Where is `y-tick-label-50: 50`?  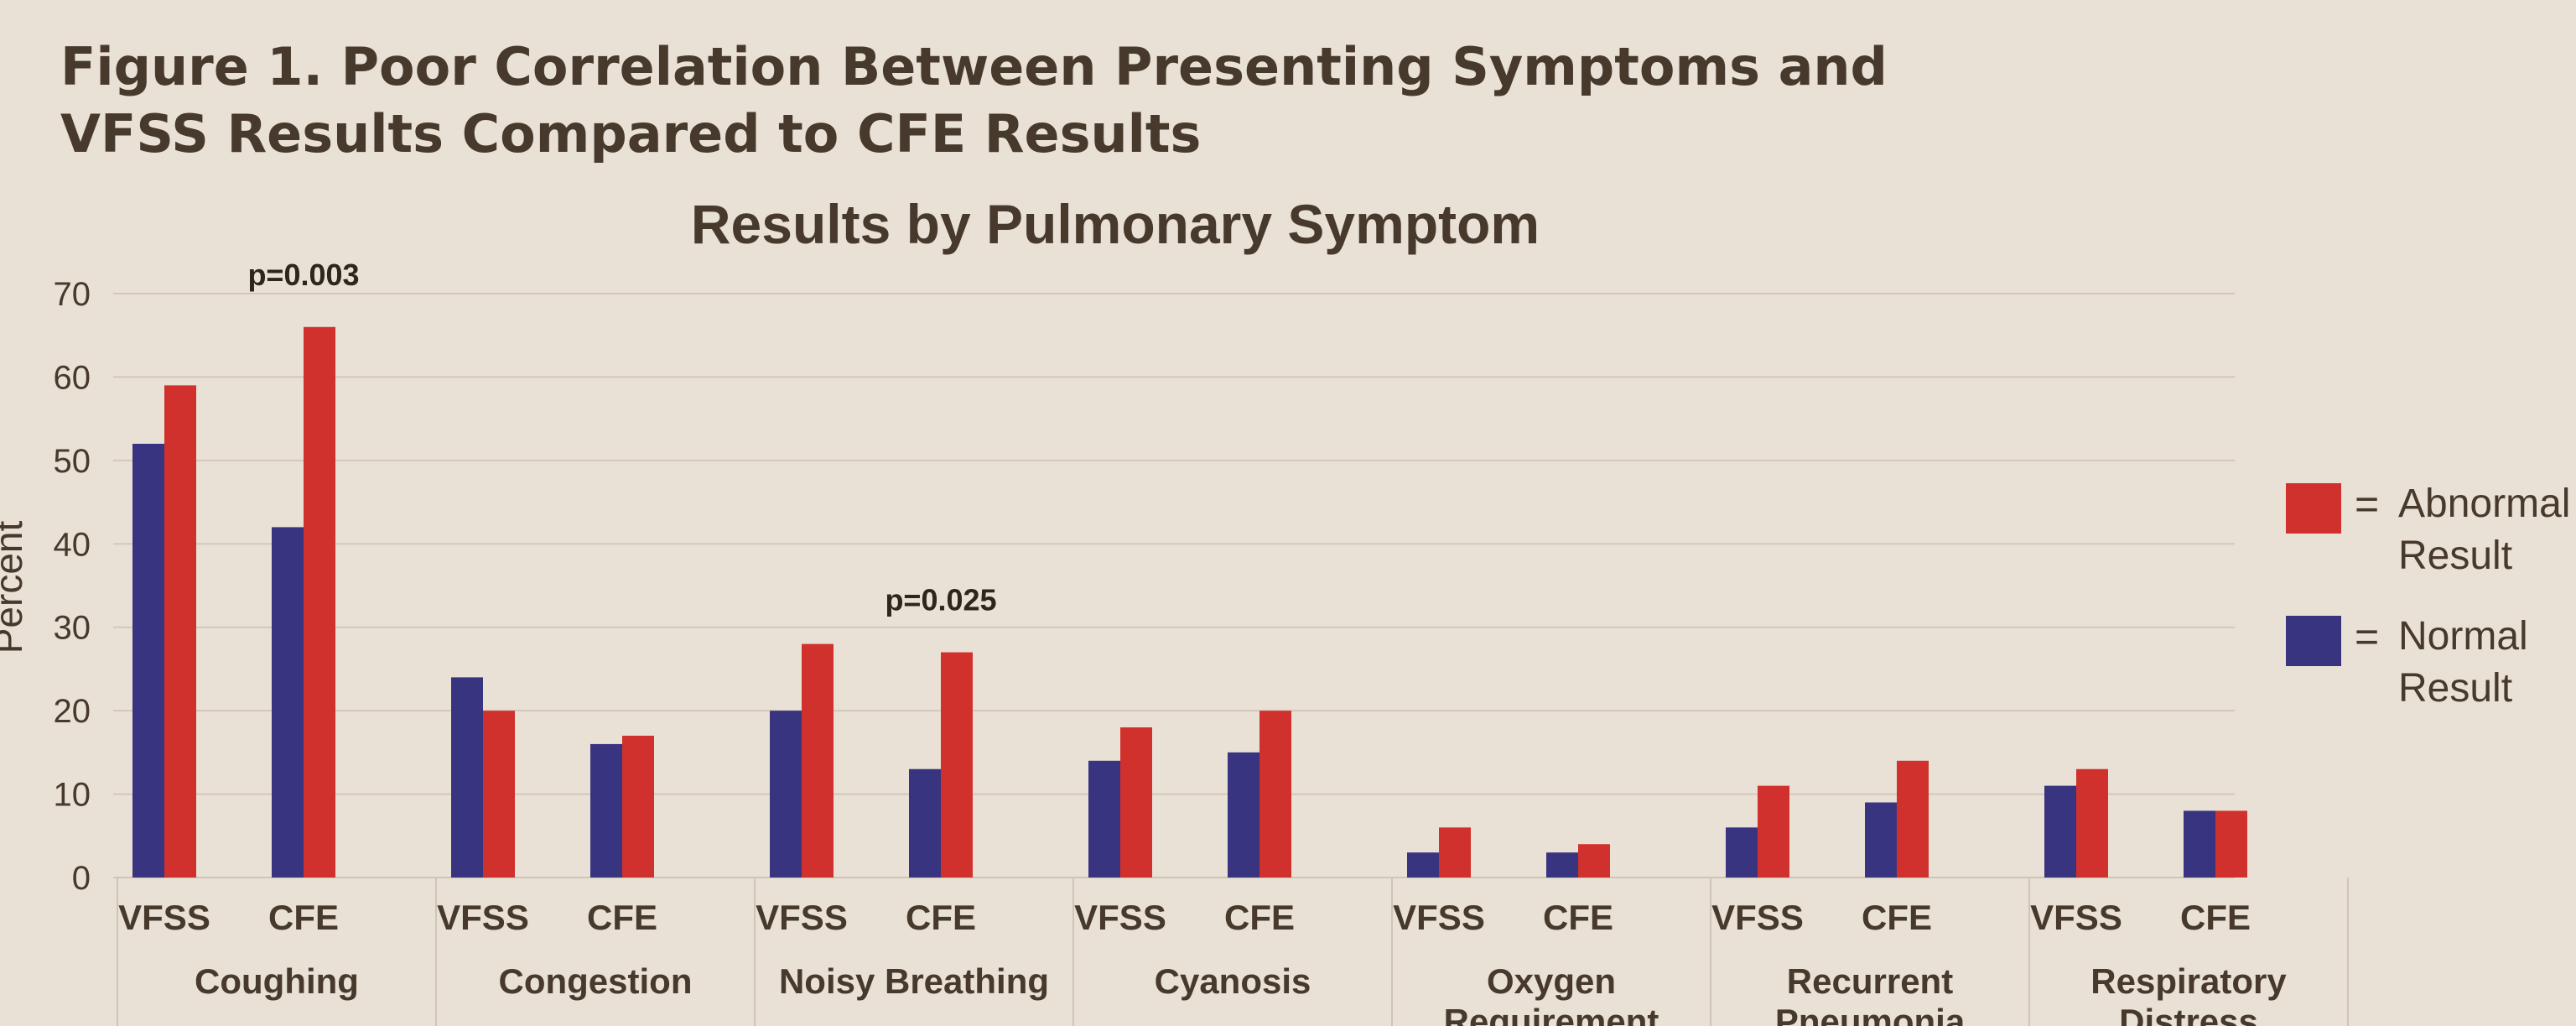 y-tick-label-50: 50 is located at coordinates (72, 461).